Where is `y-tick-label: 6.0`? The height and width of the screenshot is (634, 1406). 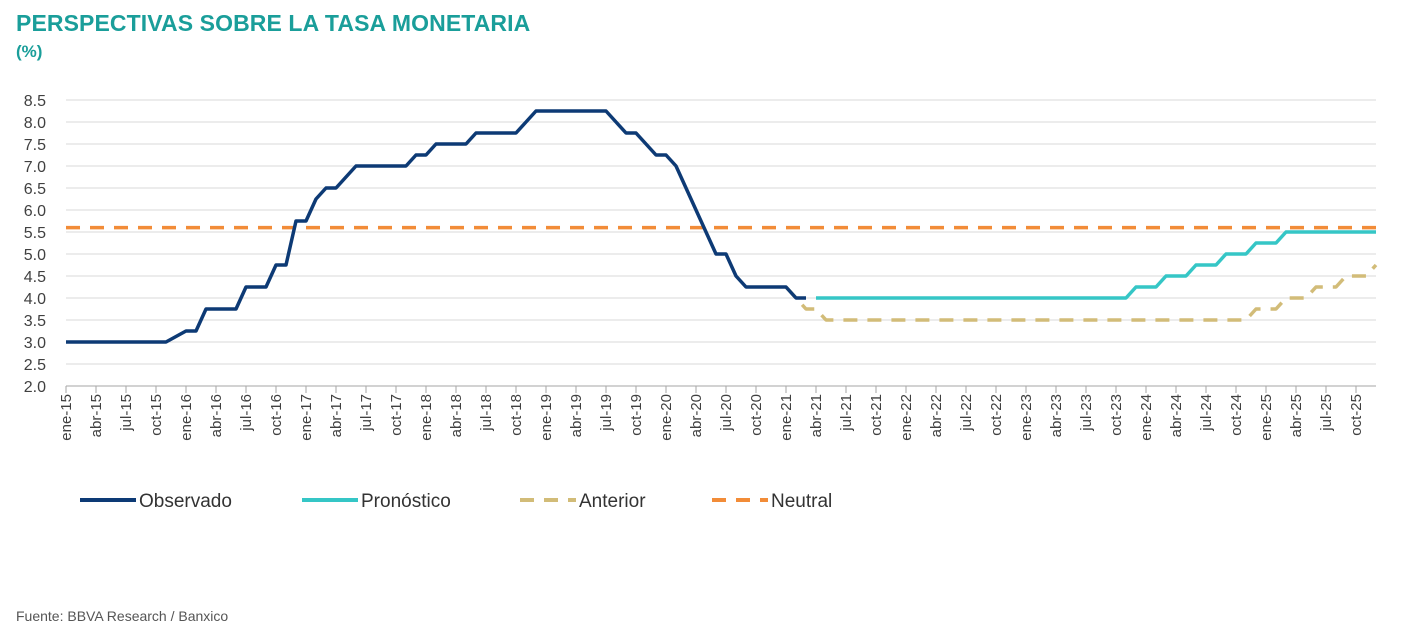 y-tick-label: 6.0 is located at coordinates (35, 211).